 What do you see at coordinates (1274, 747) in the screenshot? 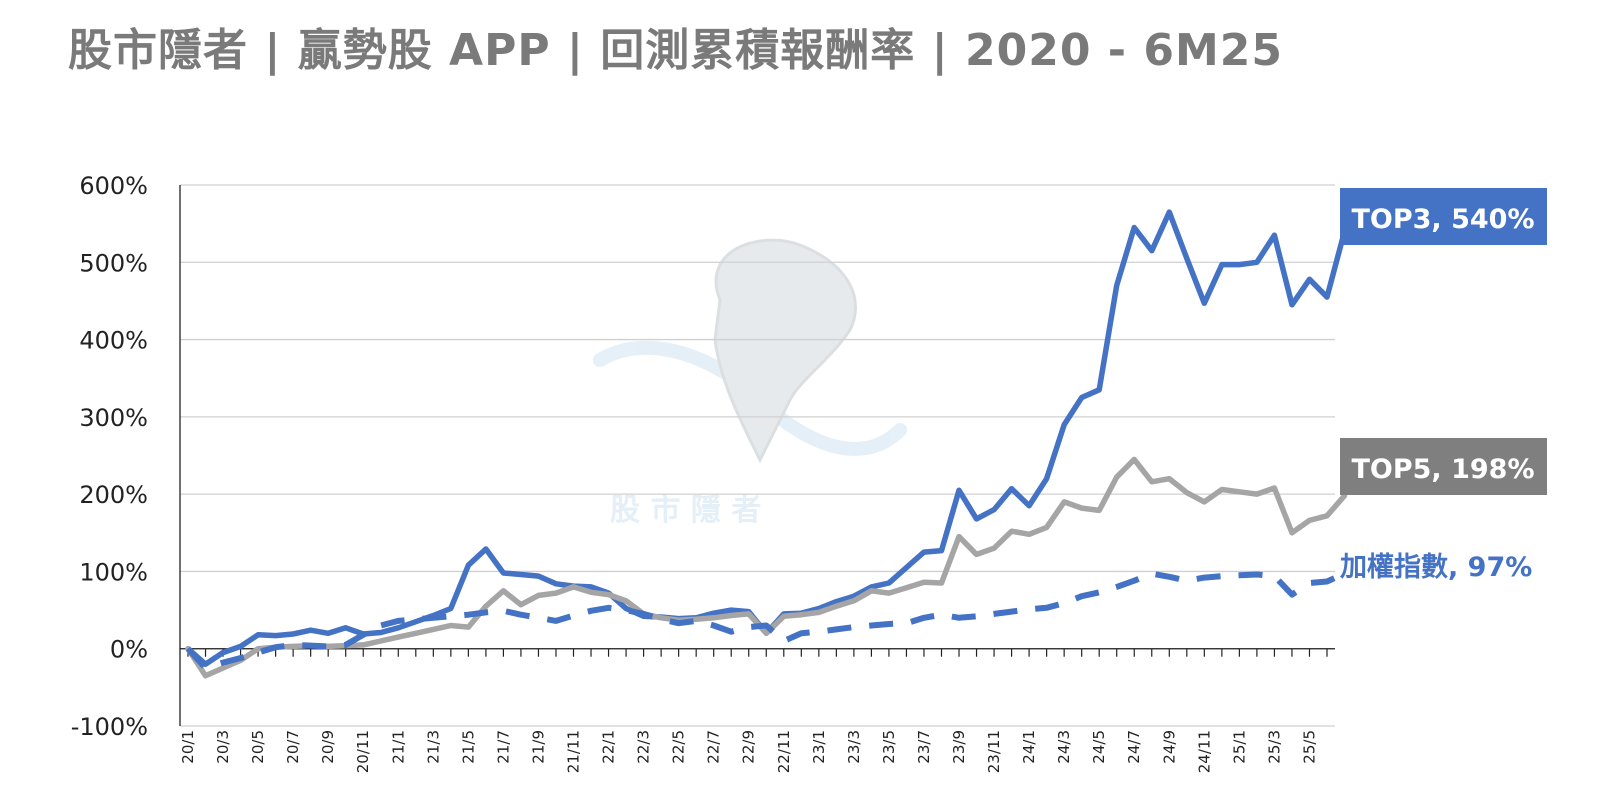
I see `x-tick-label: 25/3` at bounding box center [1274, 747].